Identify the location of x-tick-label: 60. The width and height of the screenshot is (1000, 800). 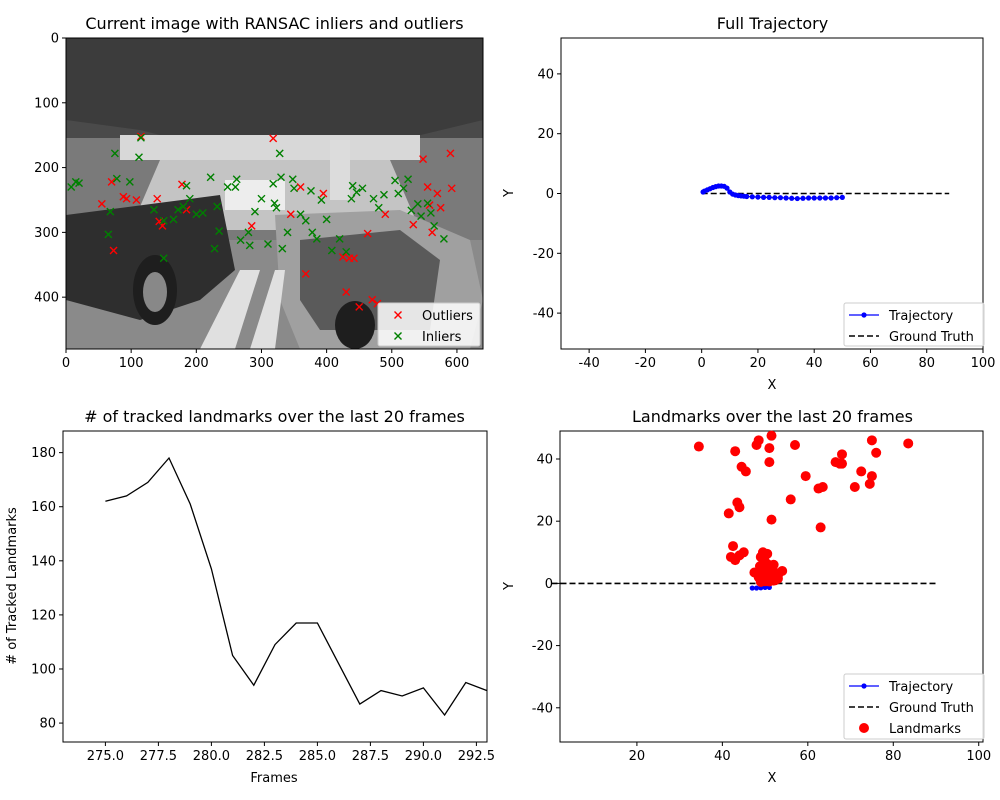
(870, 363).